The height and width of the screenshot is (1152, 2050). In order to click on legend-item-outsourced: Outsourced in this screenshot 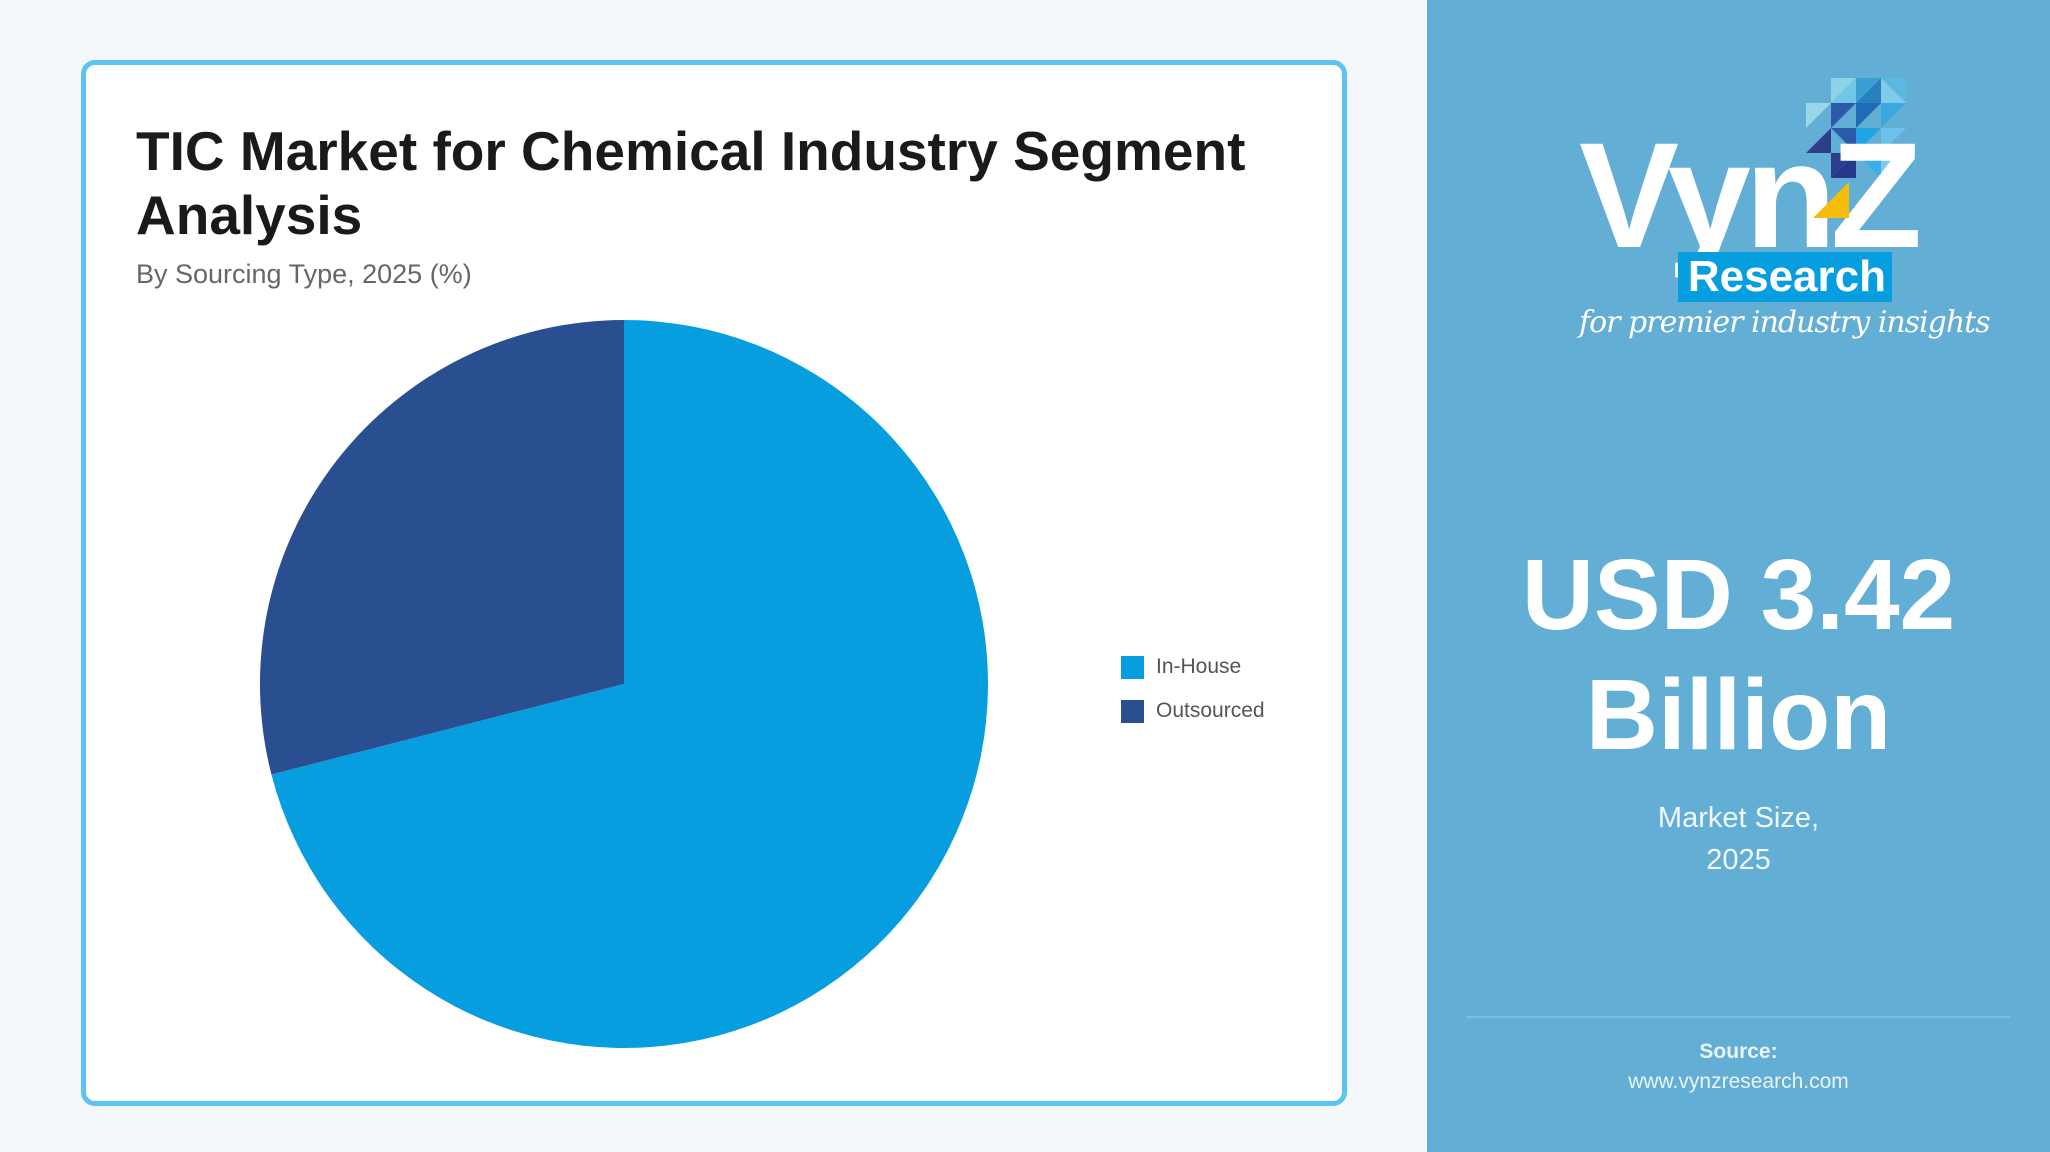, I will do `click(1193, 711)`.